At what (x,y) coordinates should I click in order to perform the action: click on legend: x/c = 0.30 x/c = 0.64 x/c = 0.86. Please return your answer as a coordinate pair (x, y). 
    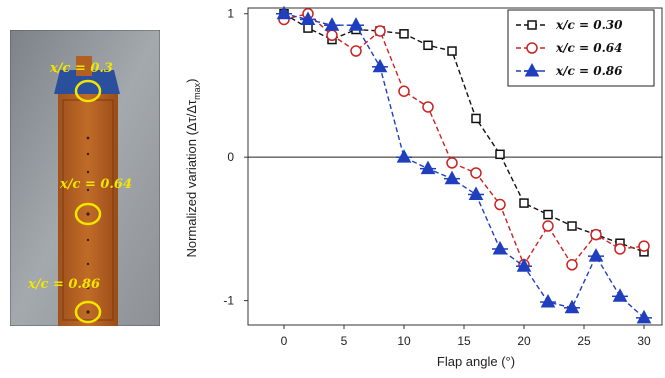
    Looking at the image, I should click on (581, 48).